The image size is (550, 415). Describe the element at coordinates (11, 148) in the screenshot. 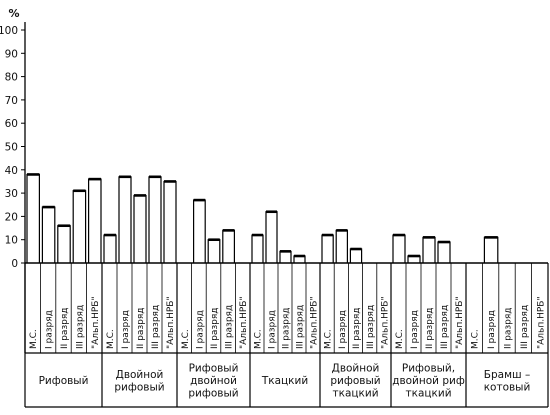

I see `y-tick-label: 50` at that location.